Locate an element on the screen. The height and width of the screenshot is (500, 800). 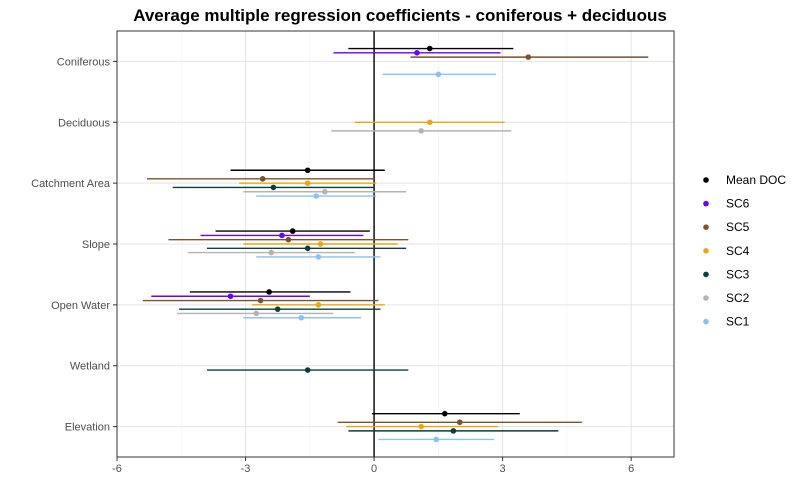
x-tick-label: -6 is located at coordinates (117, 469).